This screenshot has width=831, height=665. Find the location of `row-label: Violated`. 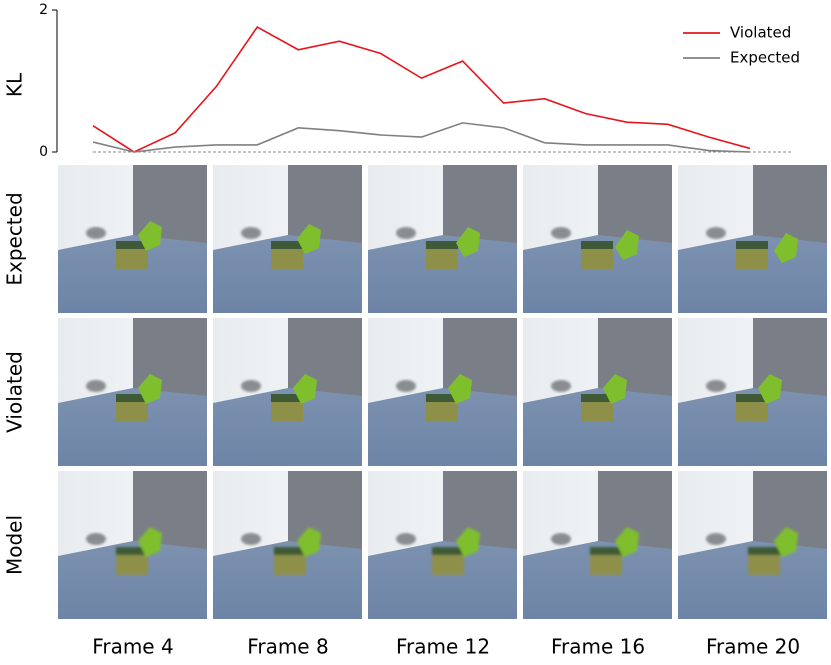

row-label: Violated is located at coordinates (15, 392).